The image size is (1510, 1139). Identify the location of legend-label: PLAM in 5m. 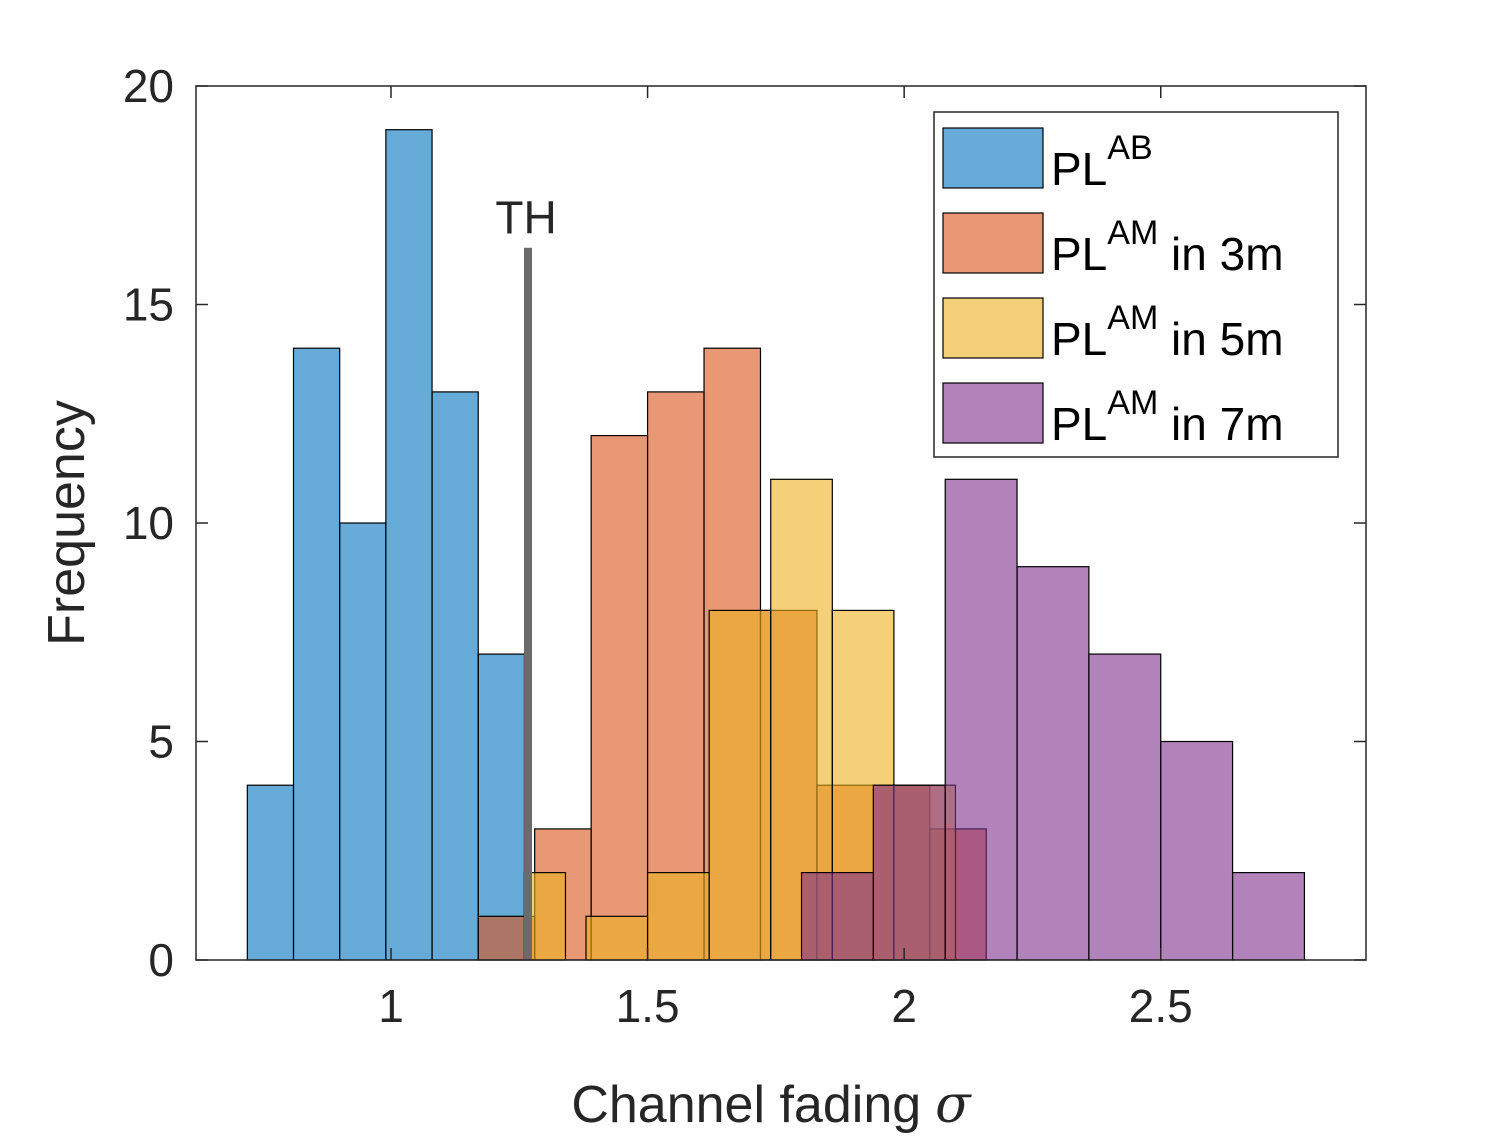
(1167, 332).